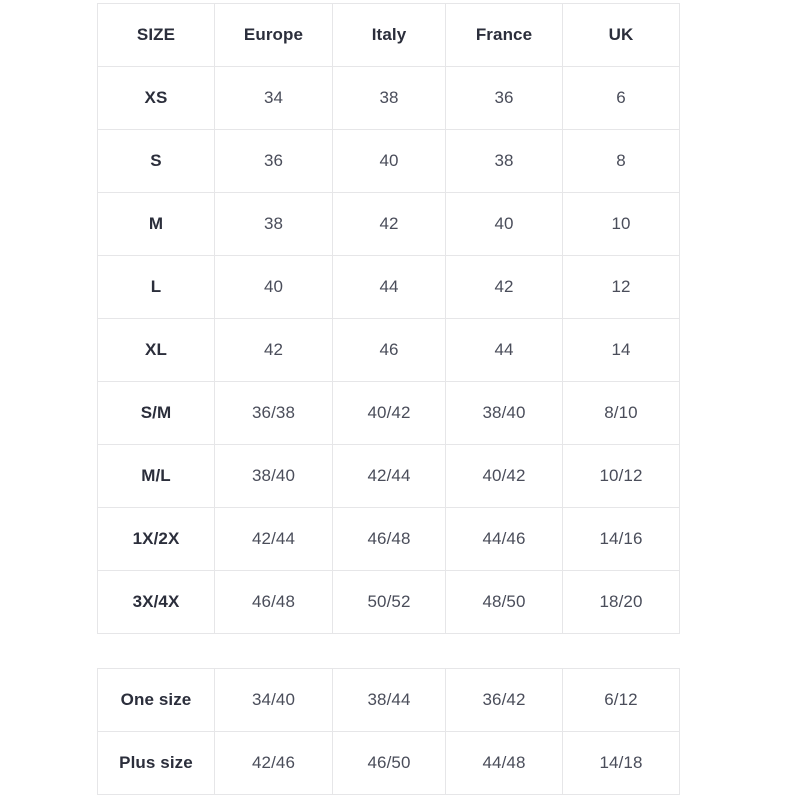  I want to click on table-row: M 38 42 40 10, so click(388, 224).